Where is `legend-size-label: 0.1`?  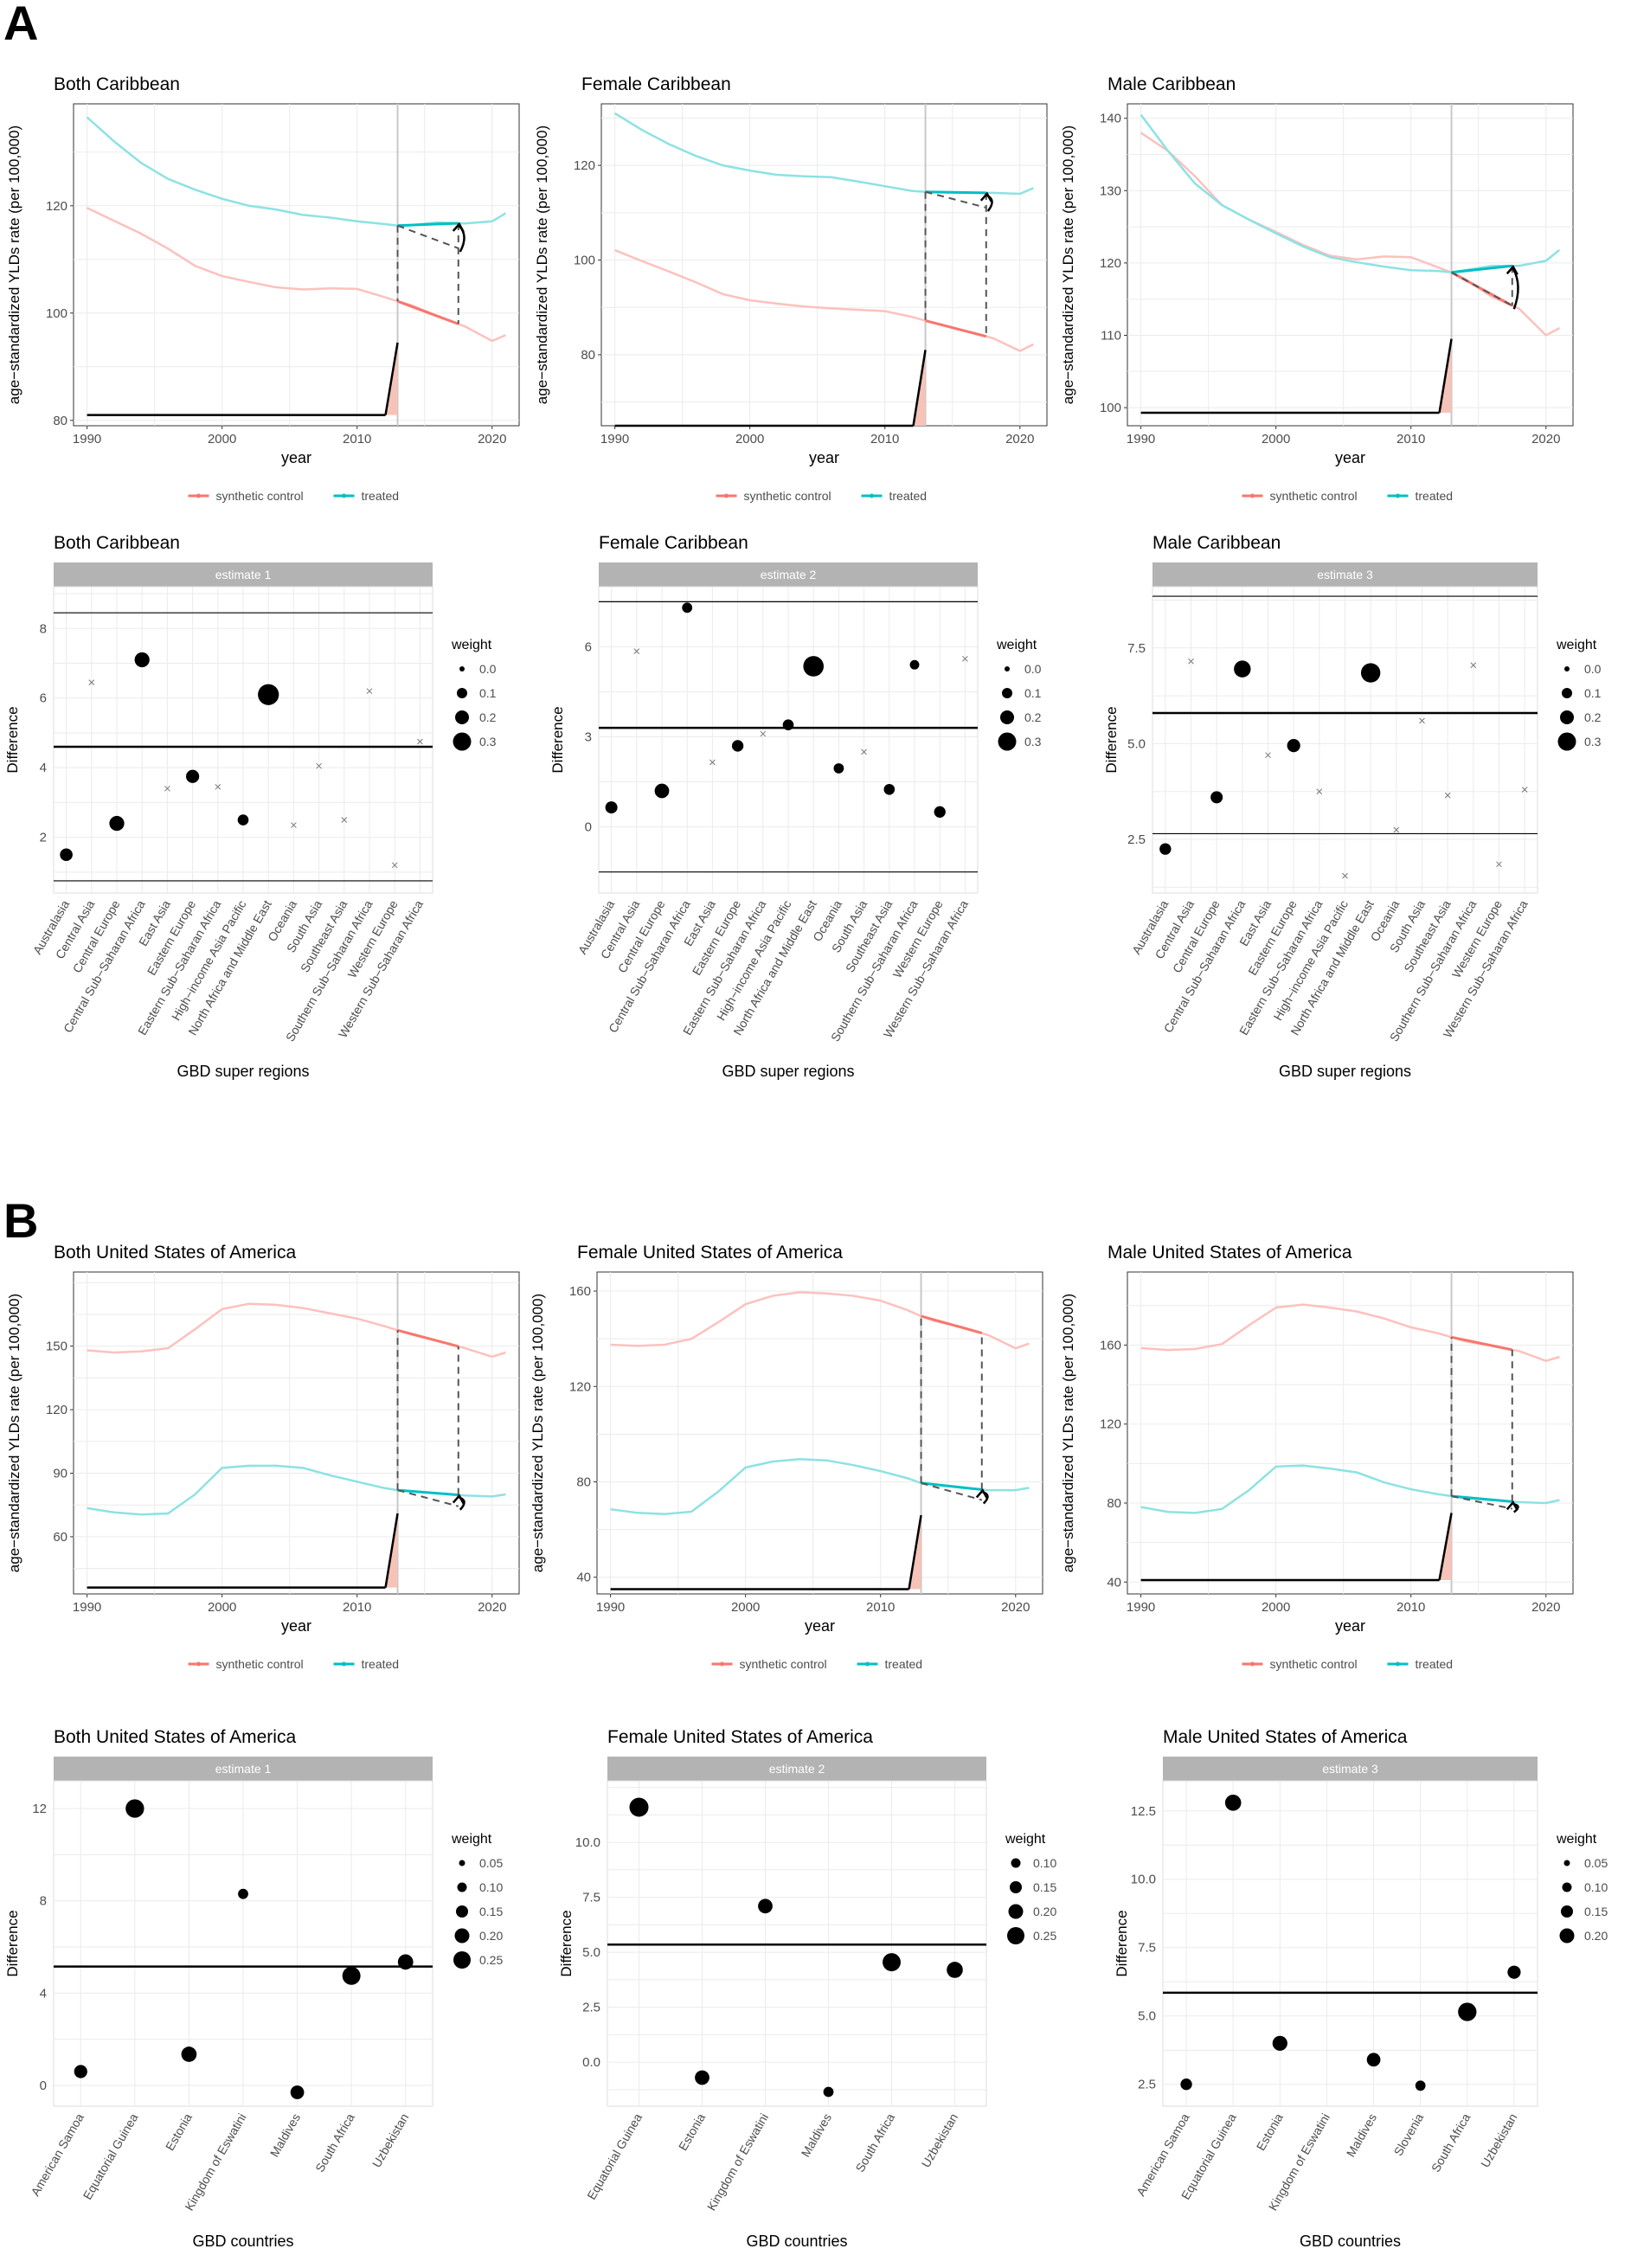
legend-size-label: 0.1 is located at coordinates (1033, 693).